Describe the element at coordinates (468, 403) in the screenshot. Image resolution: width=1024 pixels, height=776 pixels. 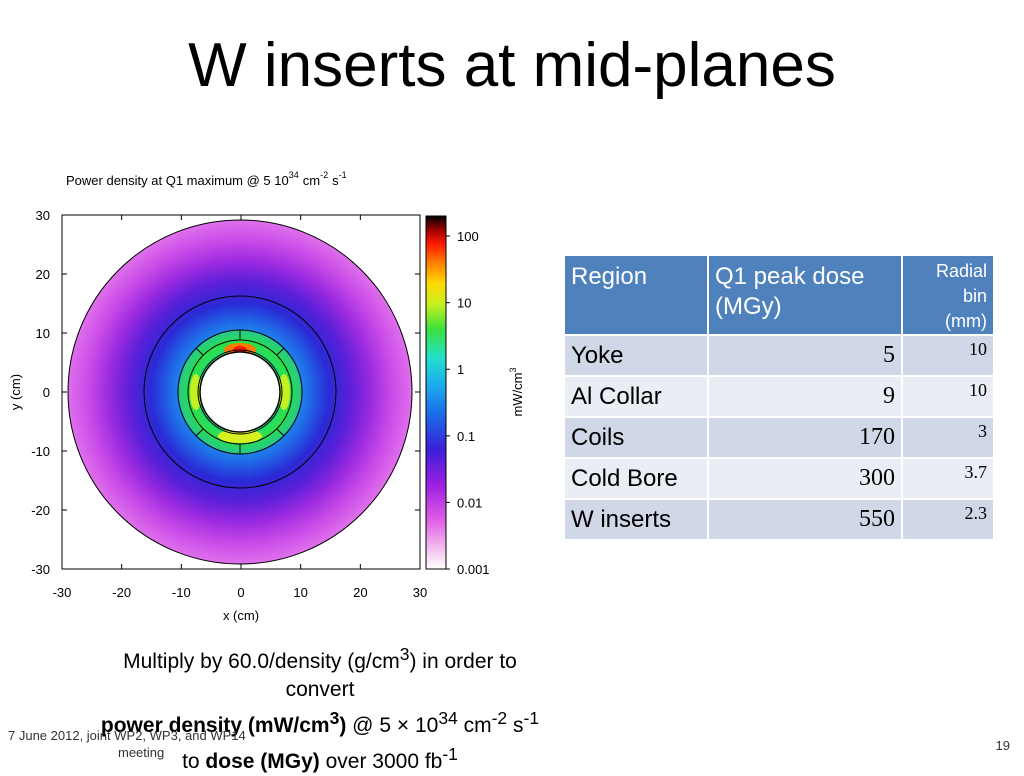
I see `colorbar-ticks: 100 10 1 0.1 0.01 0.001` at that location.